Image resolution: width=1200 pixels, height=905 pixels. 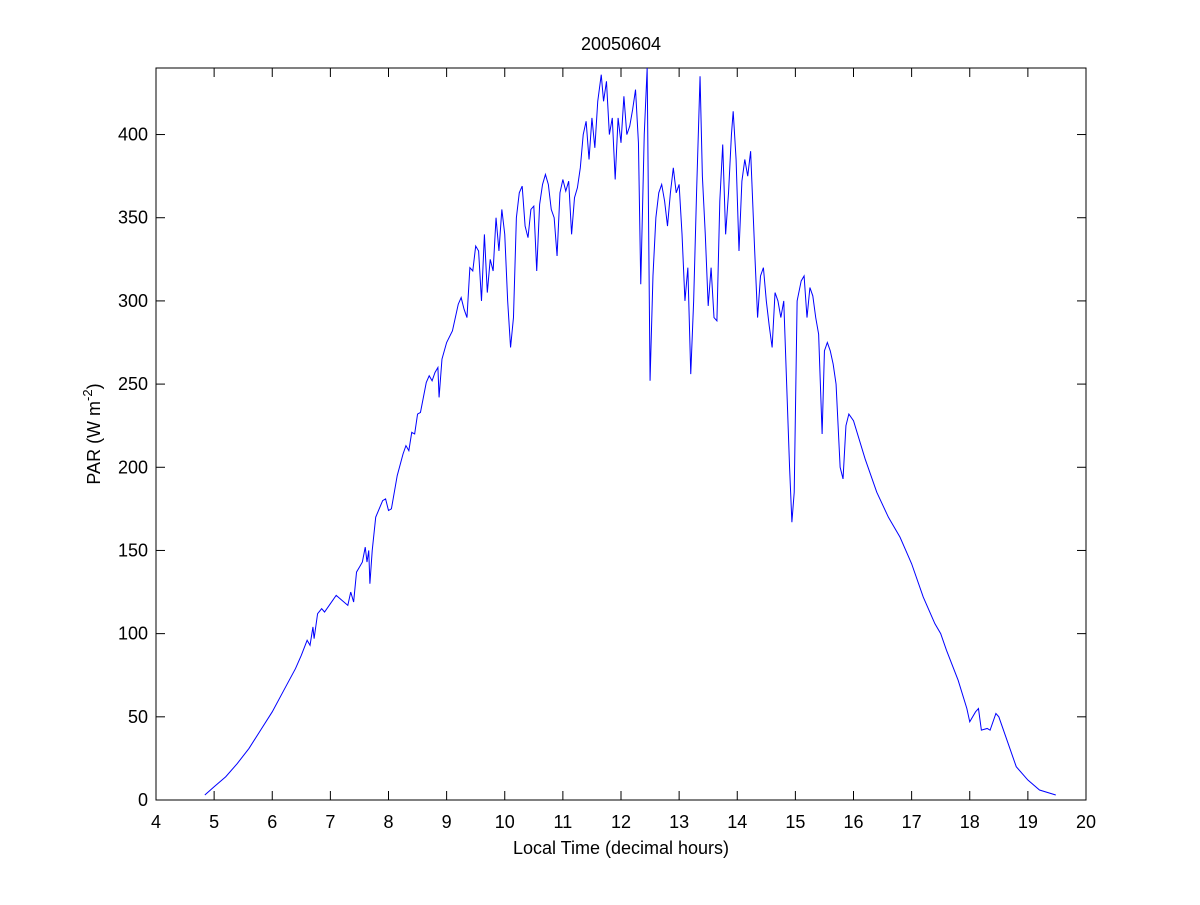 What do you see at coordinates (1086, 822) in the screenshot?
I see `x-tick-label: 20` at bounding box center [1086, 822].